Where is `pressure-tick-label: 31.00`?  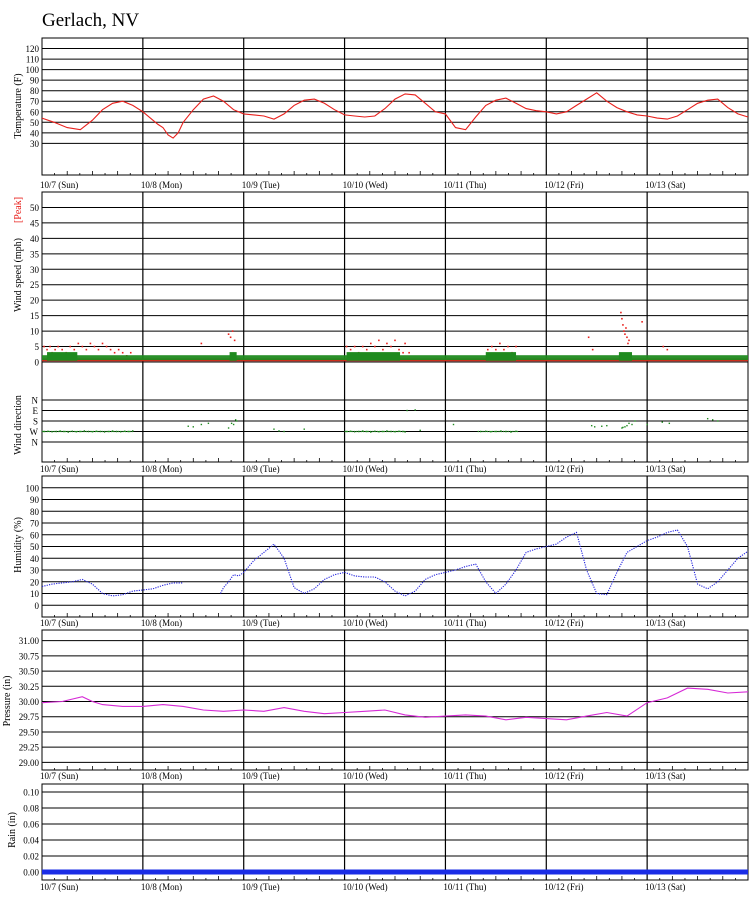 pressure-tick-label: 31.00 is located at coordinates (29, 641).